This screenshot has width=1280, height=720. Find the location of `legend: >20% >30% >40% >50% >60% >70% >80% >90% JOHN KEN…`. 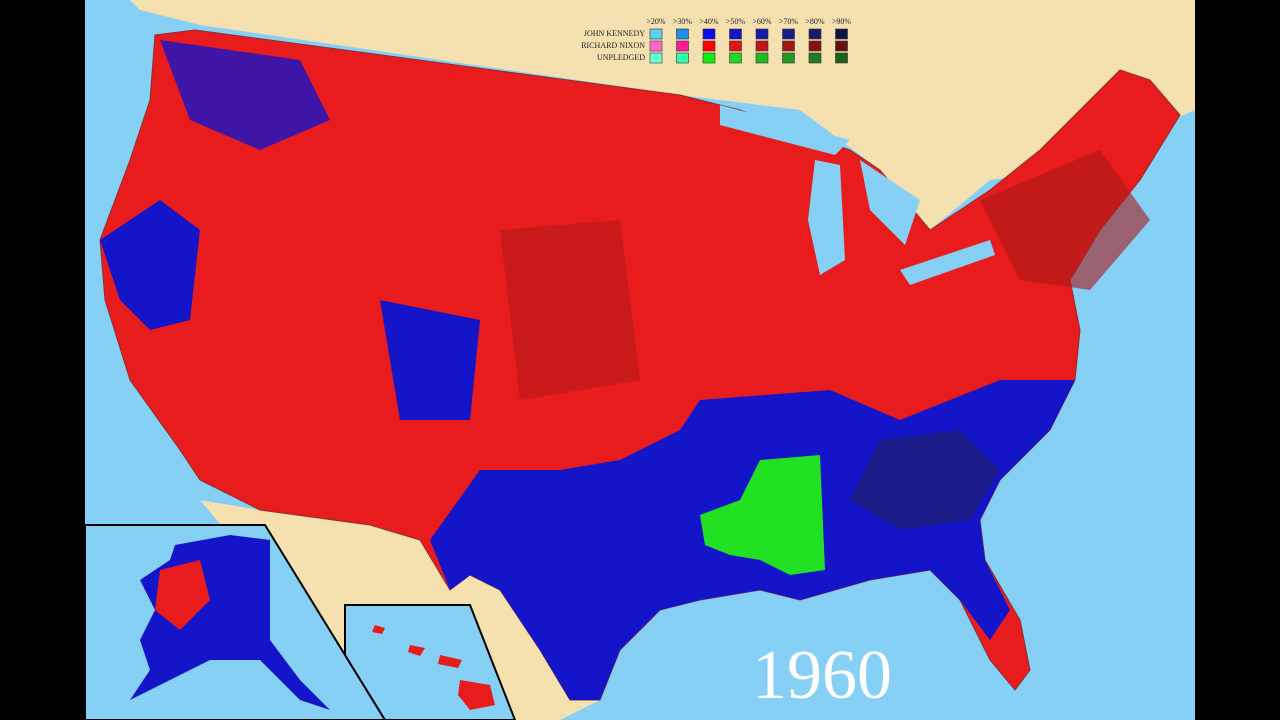

legend: >20% >30% >40% >50% >60% >70% >80% >90% JOHN KEN… is located at coordinates (716, 40).